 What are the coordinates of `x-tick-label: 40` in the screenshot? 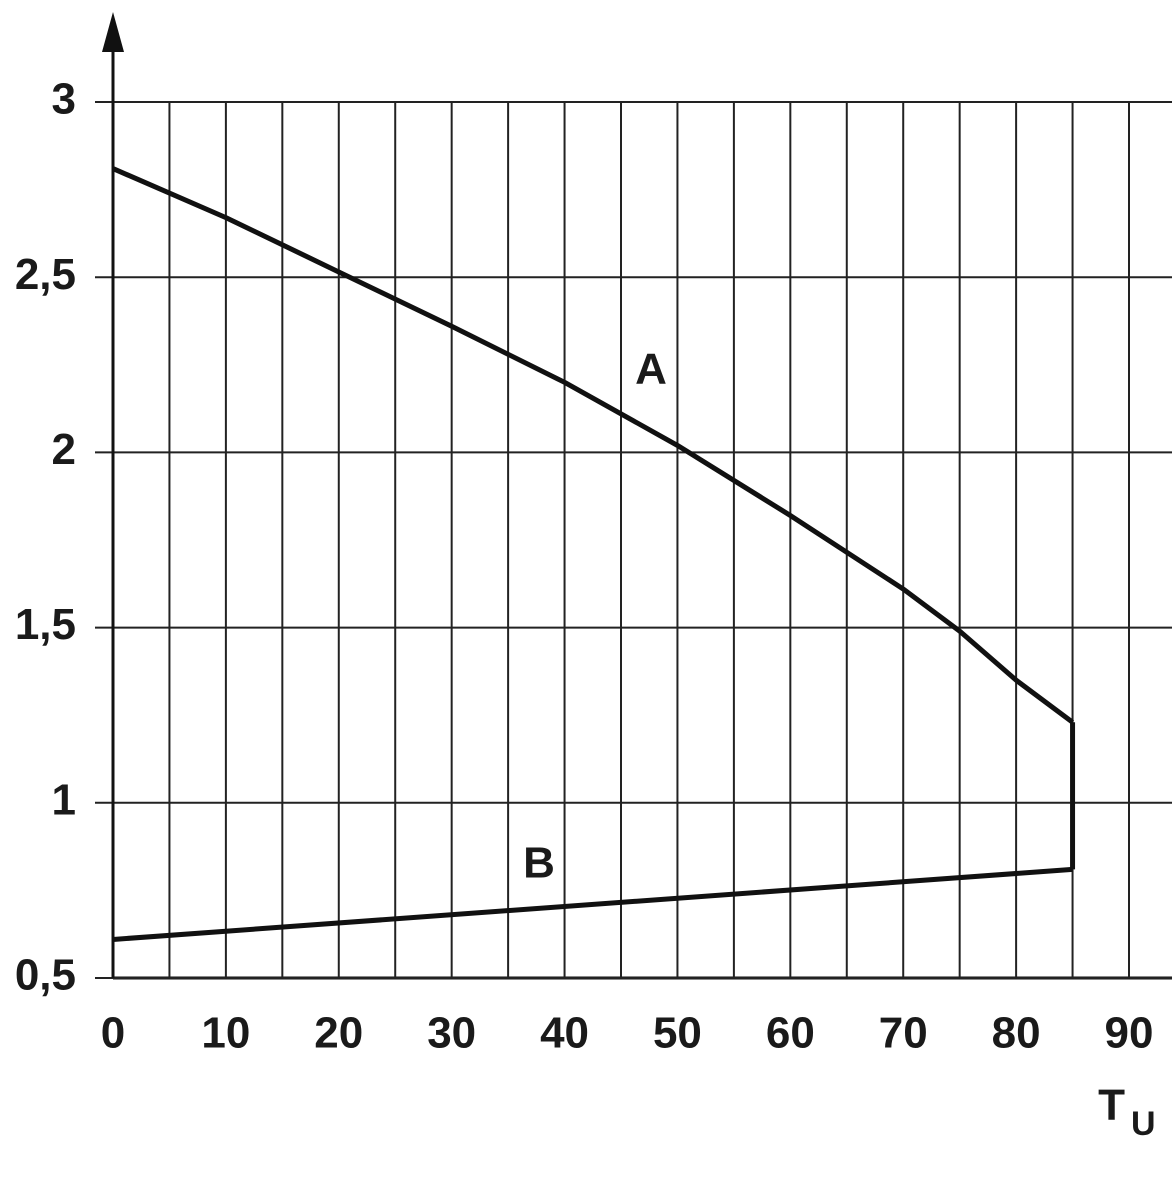 It's located at (564, 1033).